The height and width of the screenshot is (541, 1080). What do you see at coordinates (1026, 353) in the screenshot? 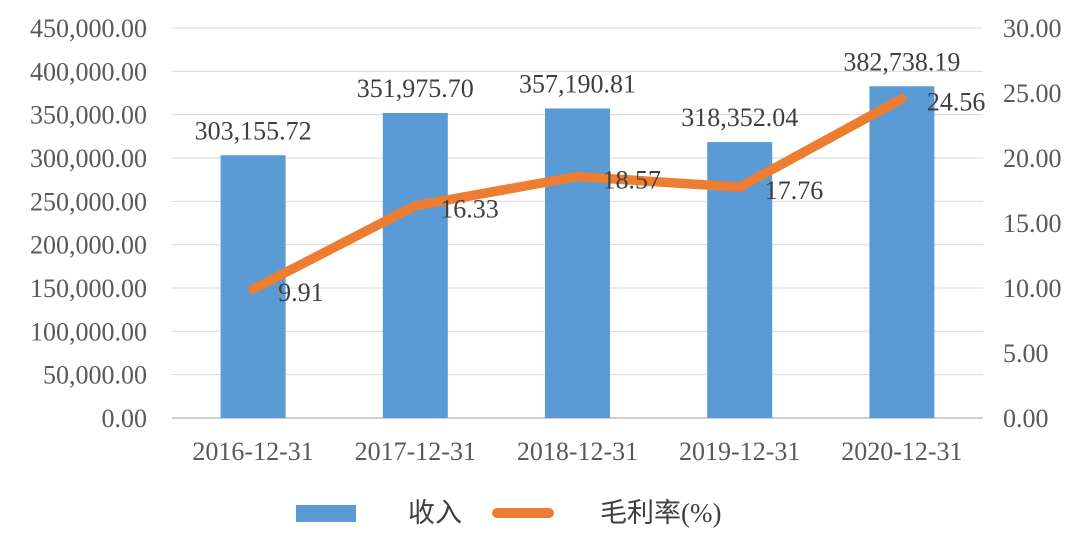
I see `right-axis-tick-label: 5.00` at bounding box center [1026, 353].